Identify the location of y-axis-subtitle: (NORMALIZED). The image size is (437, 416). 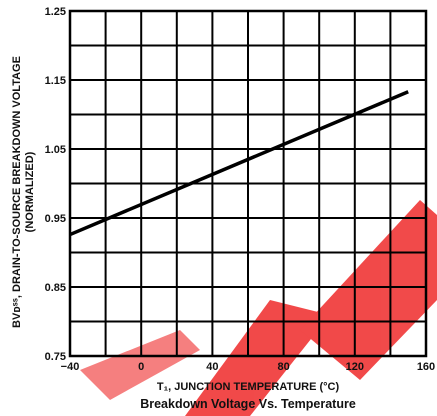
(30, 191).